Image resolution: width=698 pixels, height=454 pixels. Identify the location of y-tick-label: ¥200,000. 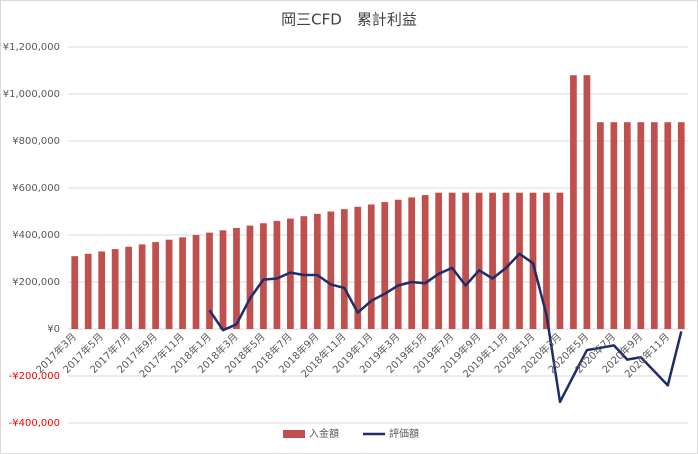
(36, 282).